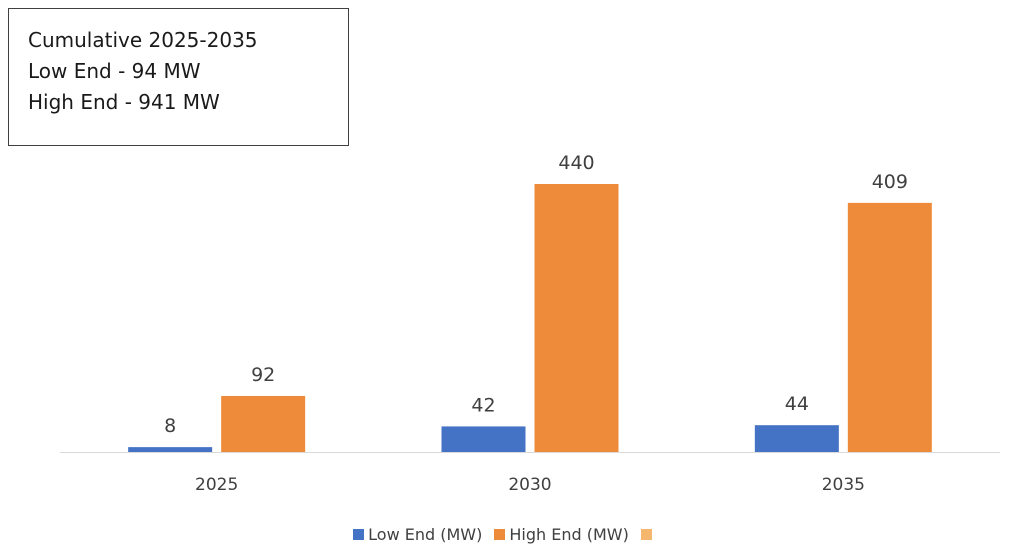  I want to click on annotation-line-cumulative: Cumulative 2025-2035, so click(143, 40).